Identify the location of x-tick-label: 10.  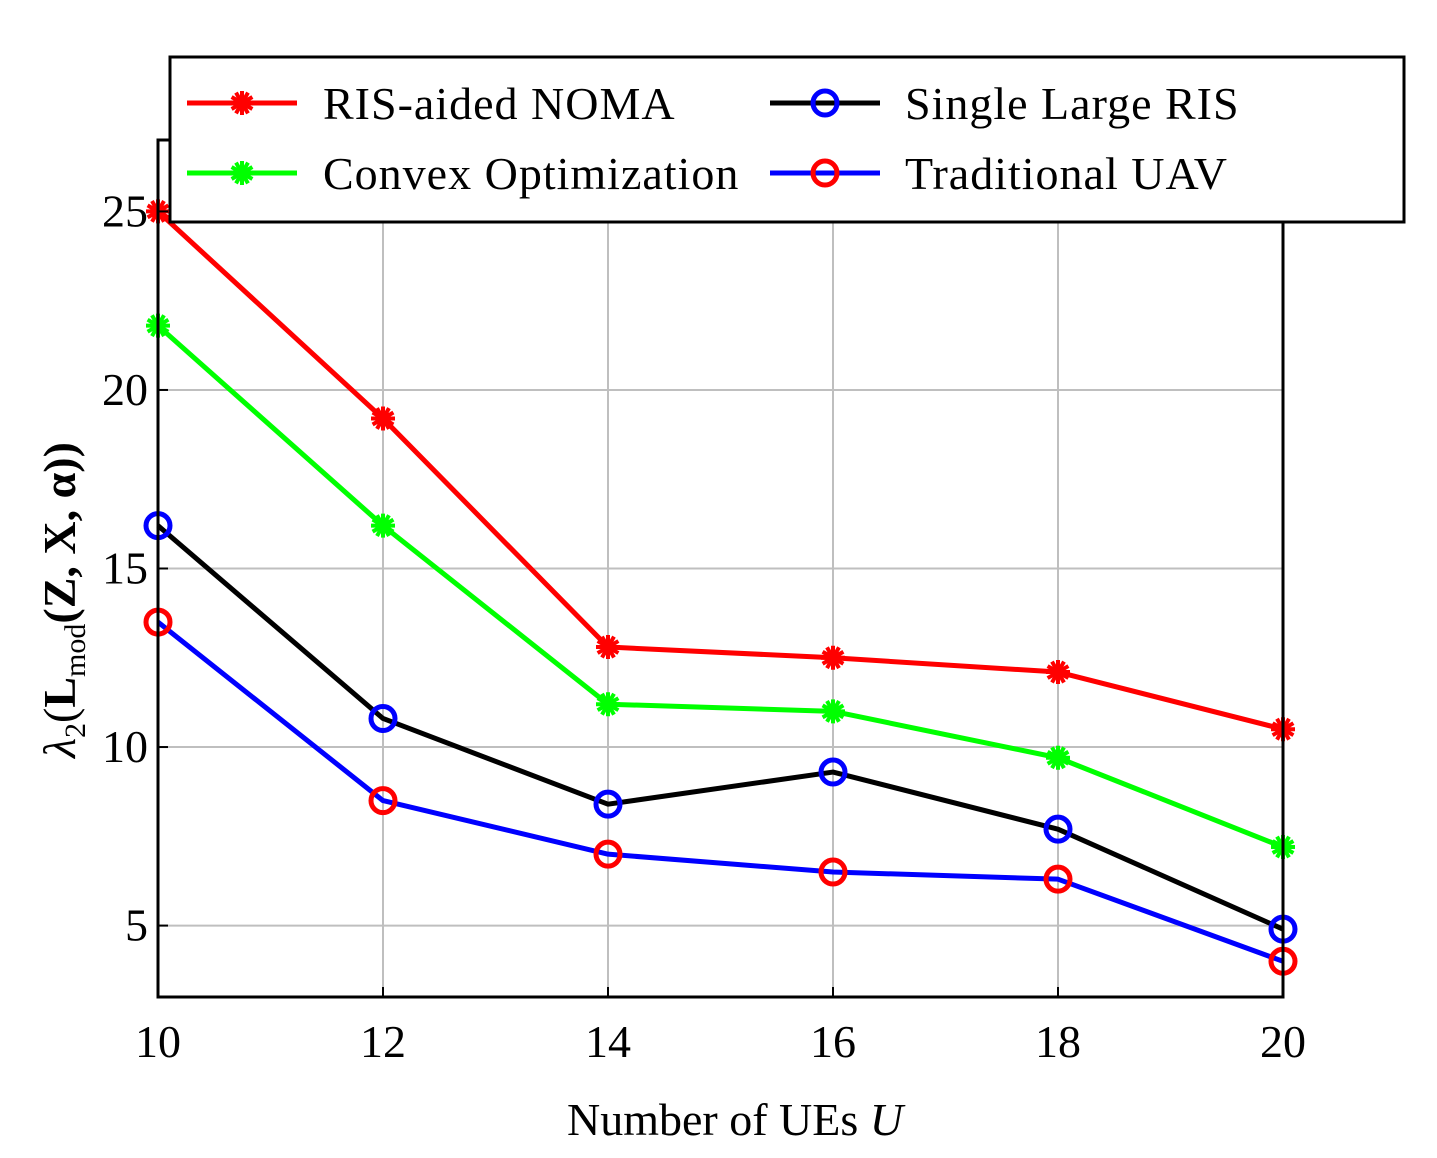
(158, 1041).